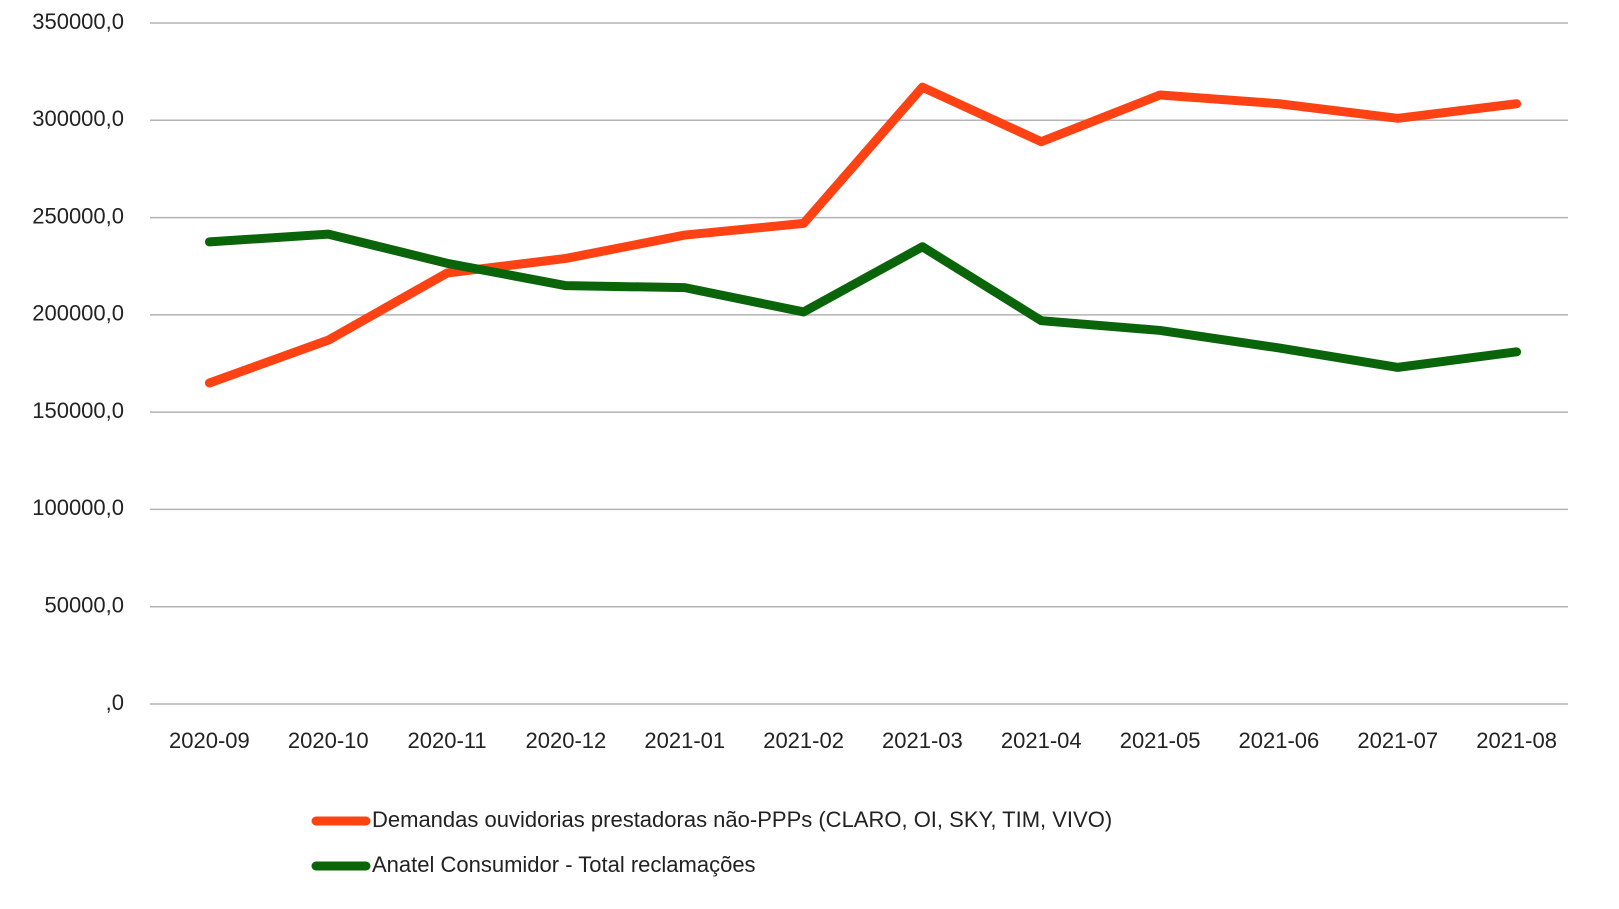 Image resolution: width=1619 pixels, height=909 pixels. What do you see at coordinates (328, 740) in the screenshot?
I see `x-tick-label: 2020-10` at bounding box center [328, 740].